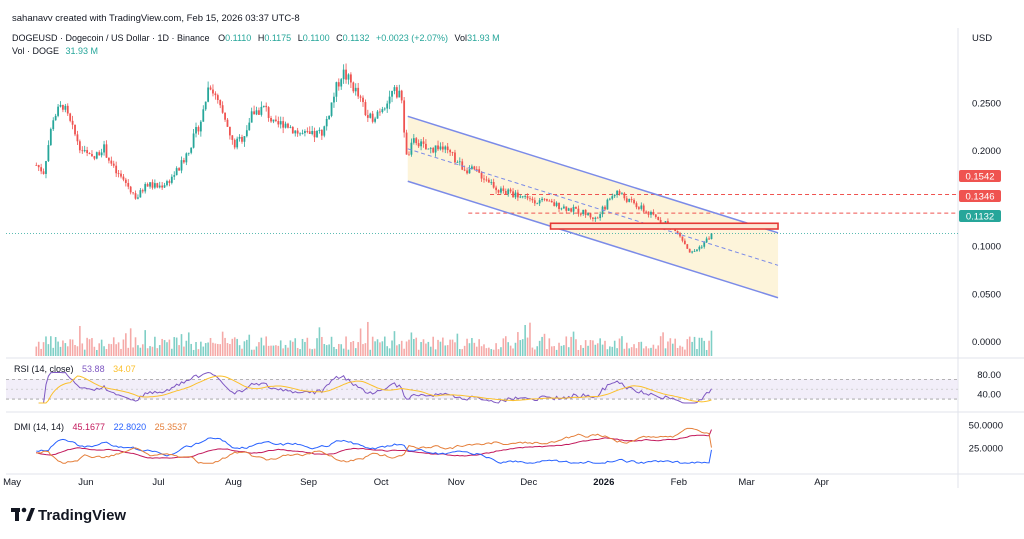 The width and height of the screenshot is (1024, 539). Describe the element at coordinates (980, 176) in the screenshot. I see `price-label-high-bg` at that location.